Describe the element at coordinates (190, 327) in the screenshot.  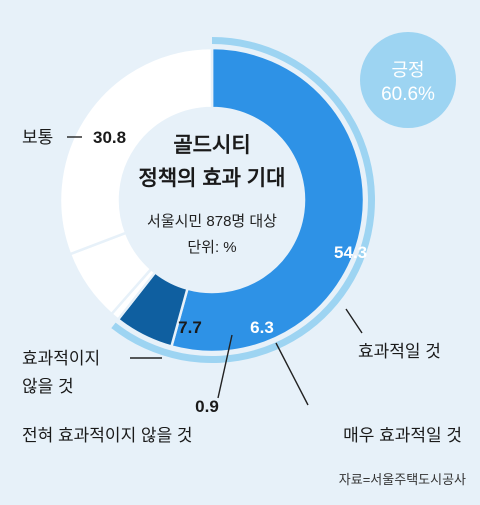
I see `slice-value-not-effective: 7.7` at that location.